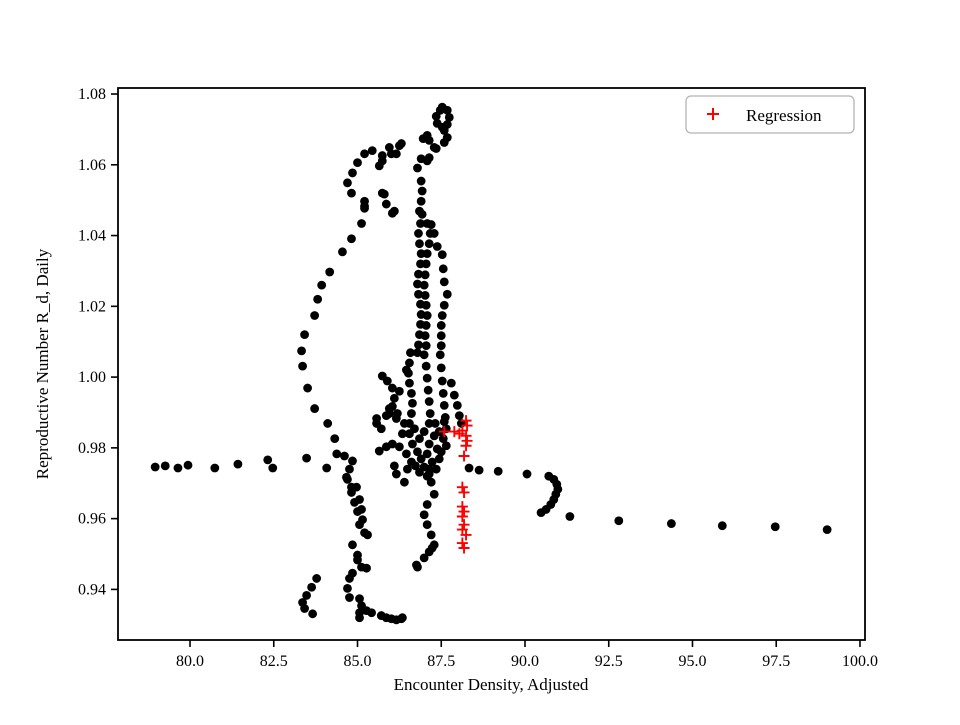 This screenshot has height=725, width=960. Describe the element at coordinates (190, 661) in the screenshot. I see `x-tick-label: 80.0` at that location.